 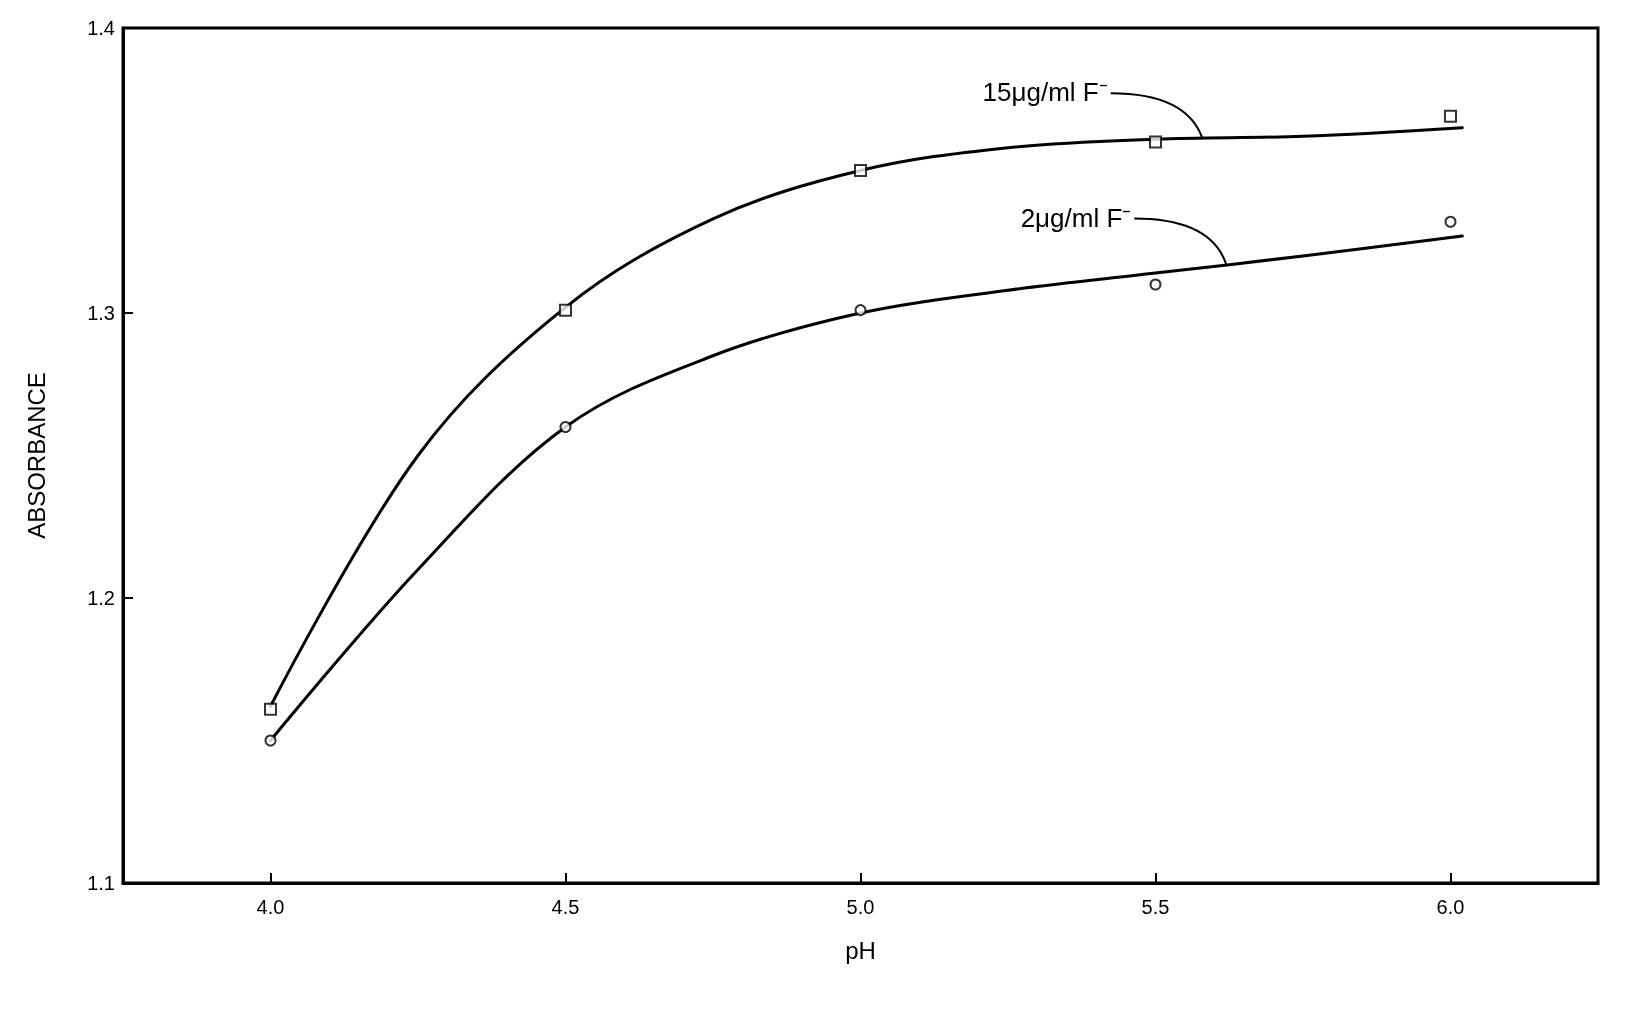 I want to click on y-axis-title: ABSORBANCE, so click(x=36, y=455).